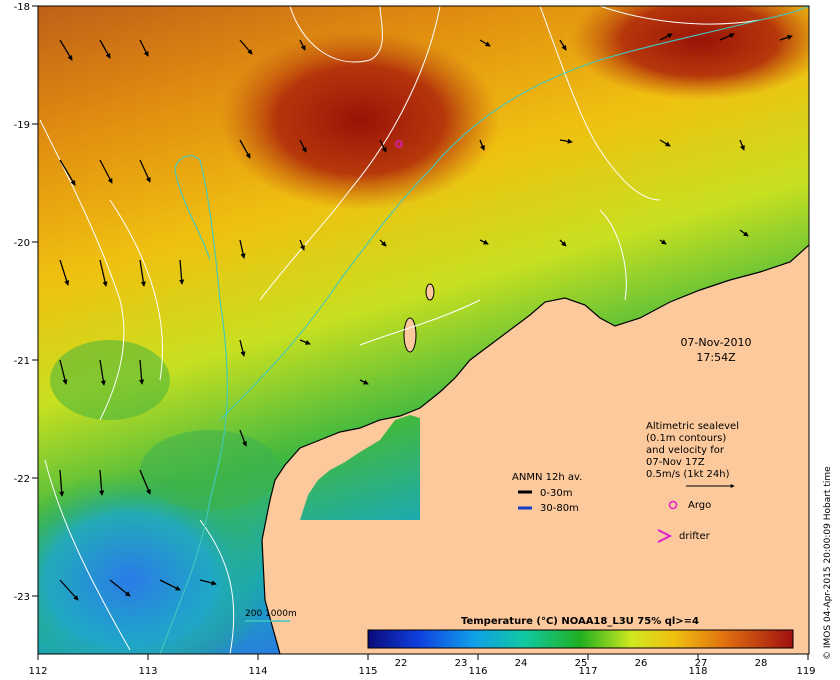 The width and height of the screenshot is (840, 680). I want to click on drifter-label: drifter, so click(695, 536).